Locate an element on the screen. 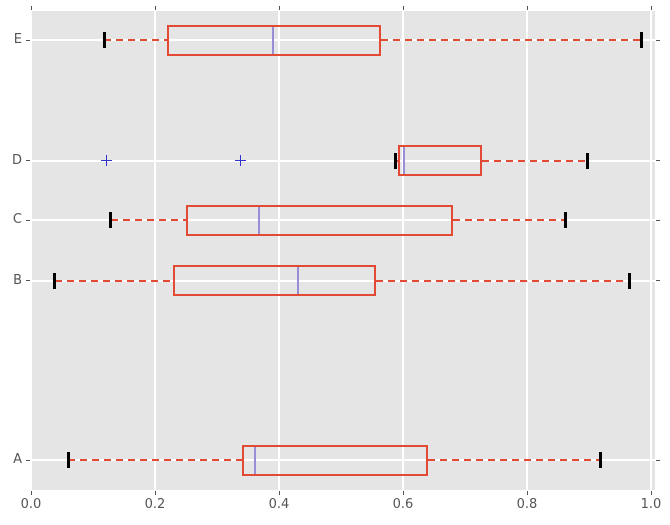  box-A is located at coordinates (335, 460).